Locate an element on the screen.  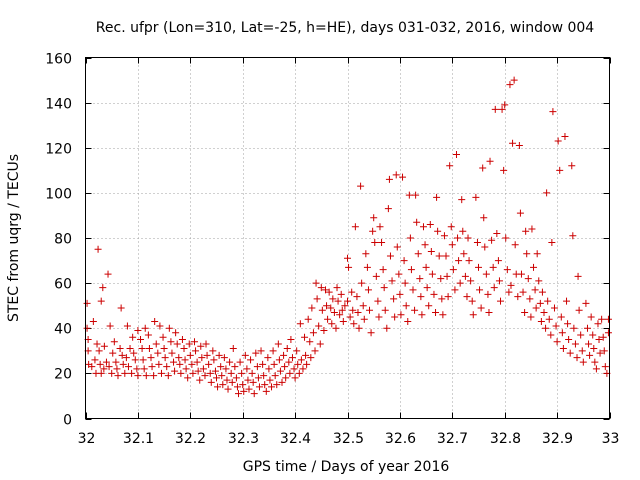
y-tick-label: 140 is located at coordinates (58, 105).